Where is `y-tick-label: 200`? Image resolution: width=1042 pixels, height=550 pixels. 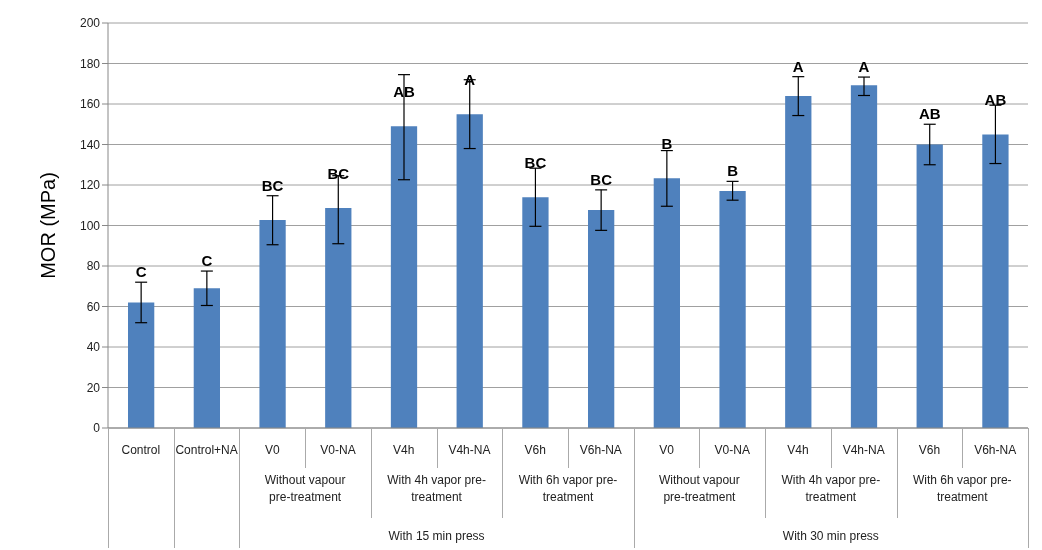
y-tick-label: 200 is located at coordinates (90, 23).